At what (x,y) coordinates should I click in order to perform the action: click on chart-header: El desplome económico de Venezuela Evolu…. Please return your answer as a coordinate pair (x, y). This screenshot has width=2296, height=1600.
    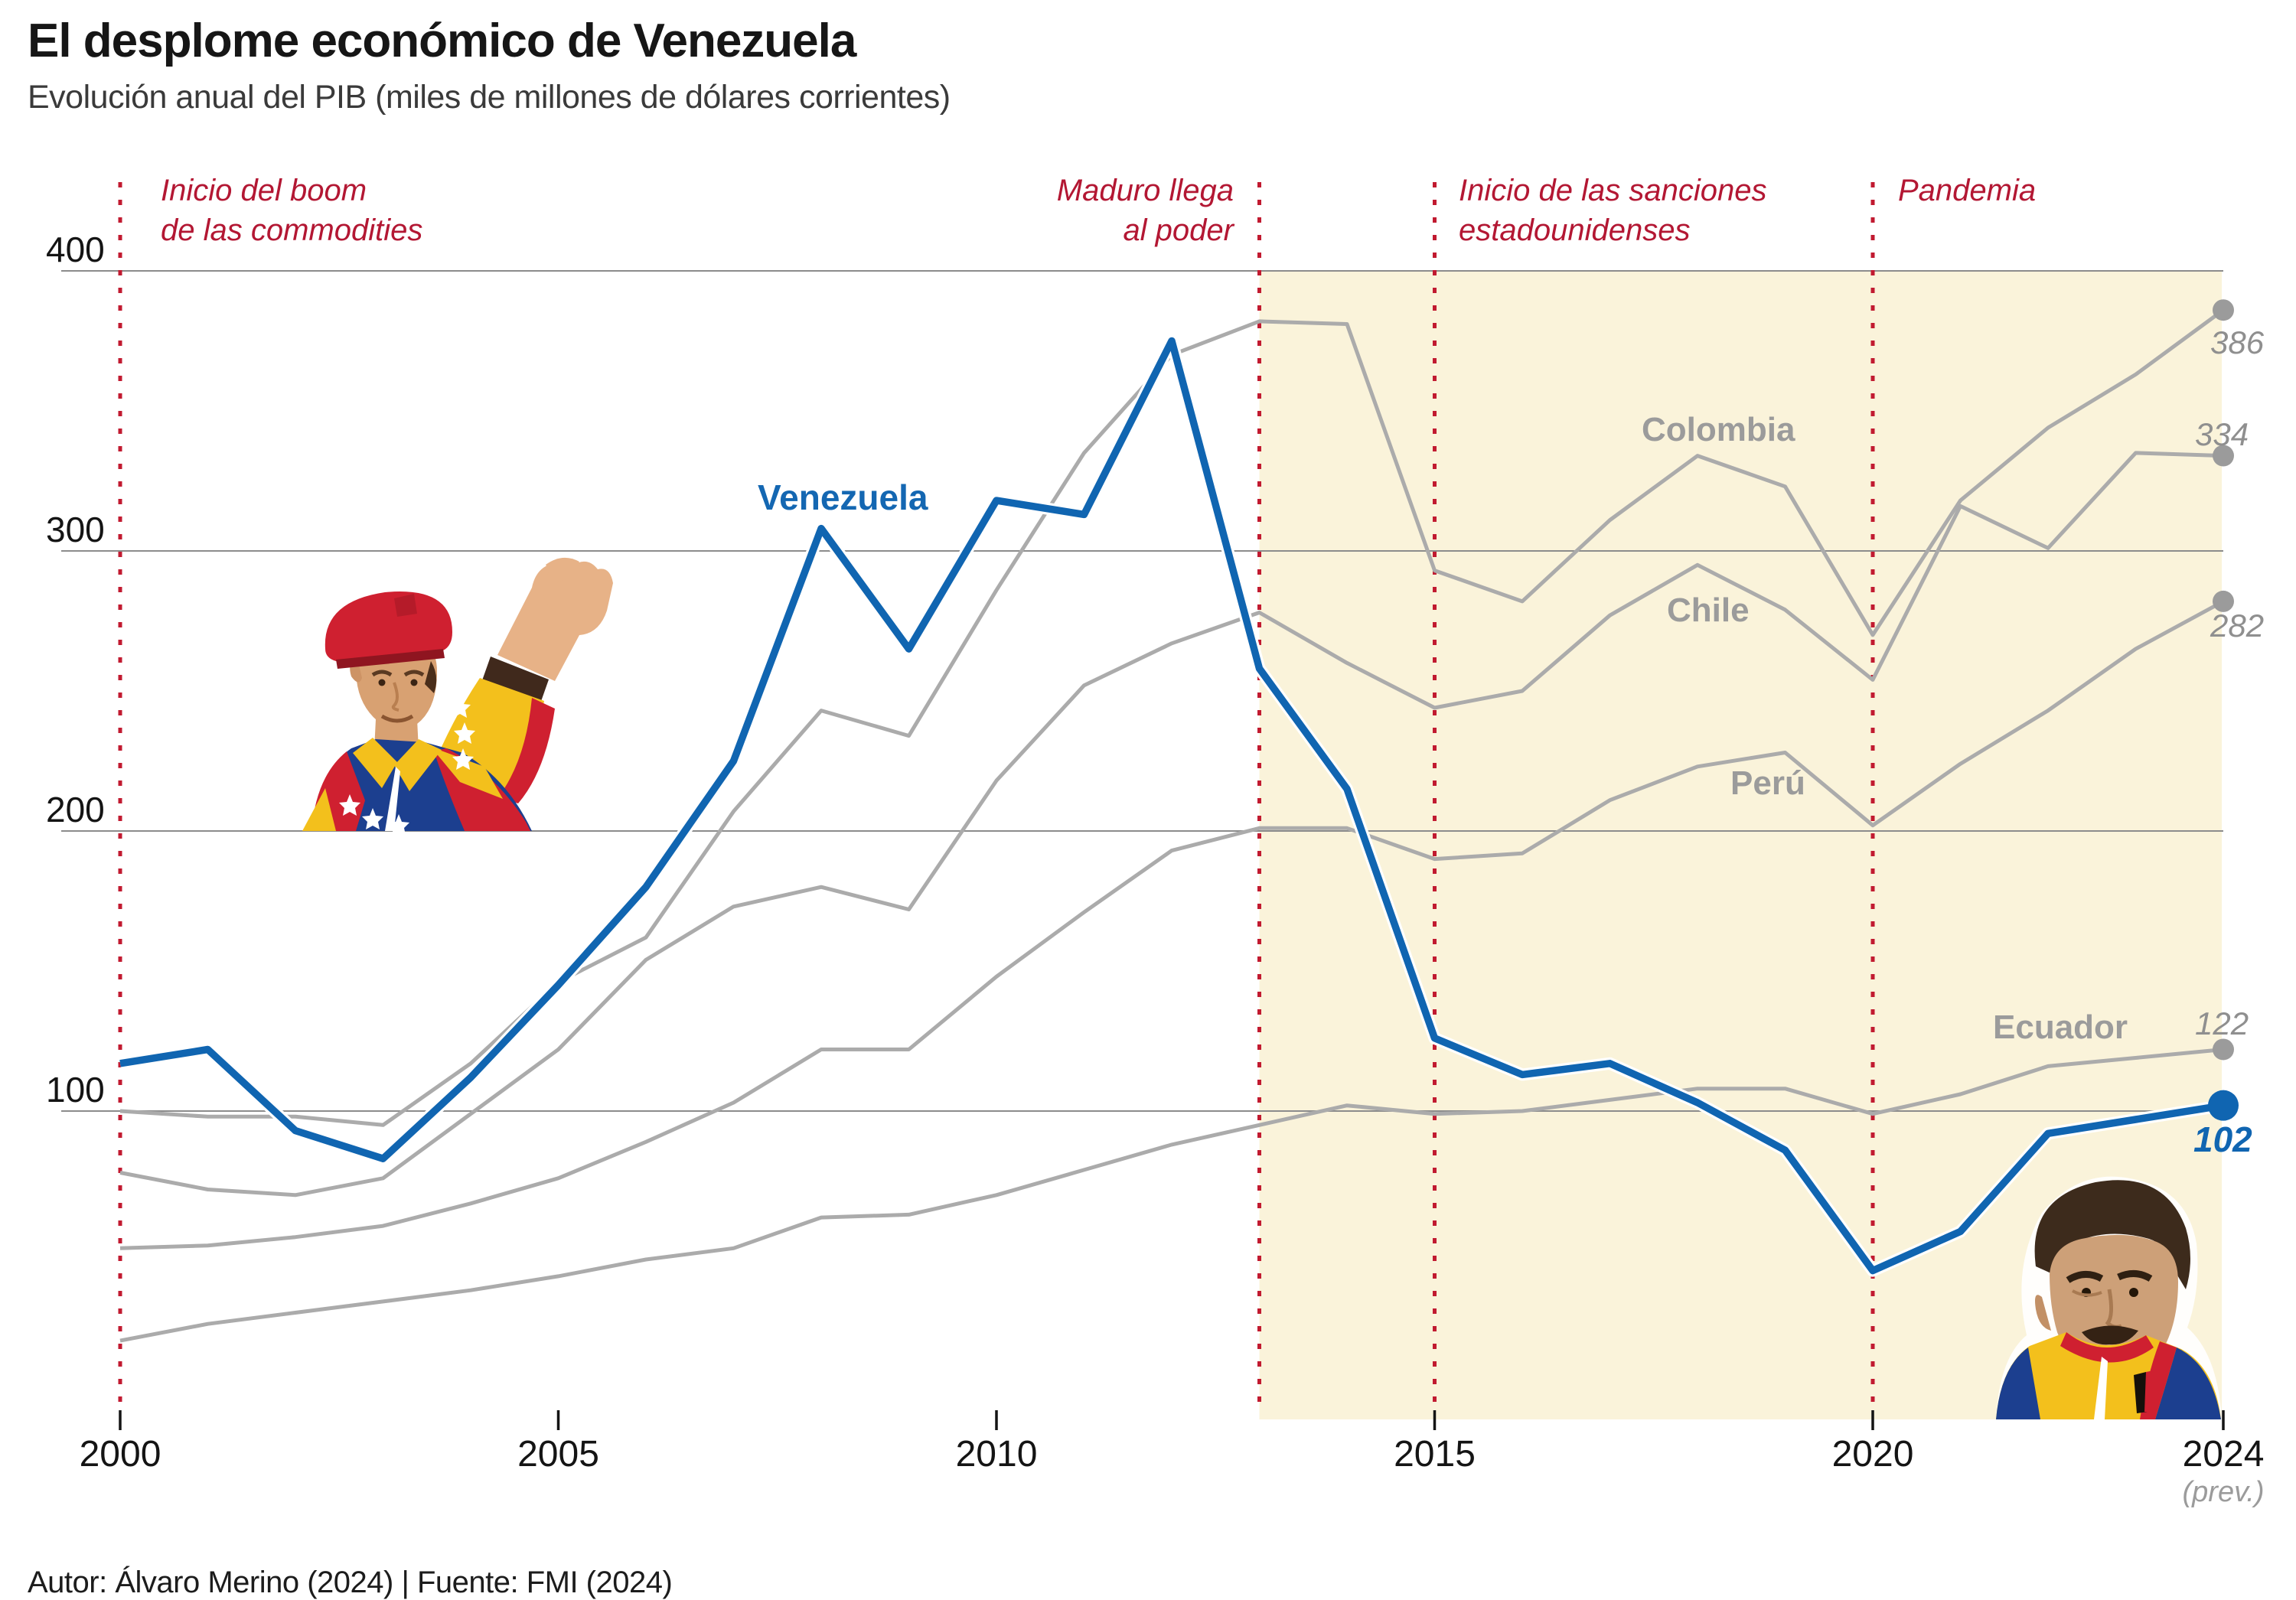
    Looking at the image, I should click on (489, 65).